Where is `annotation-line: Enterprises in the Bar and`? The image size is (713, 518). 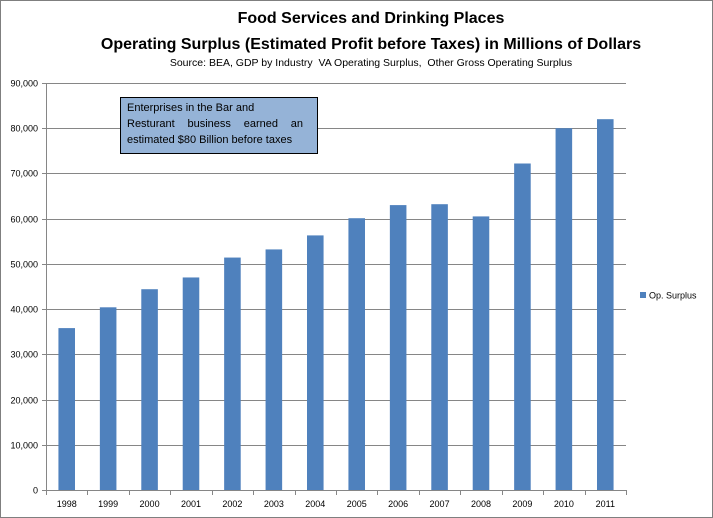
annotation-line: Enterprises in the Bar and is located at coordinates (191, 108).